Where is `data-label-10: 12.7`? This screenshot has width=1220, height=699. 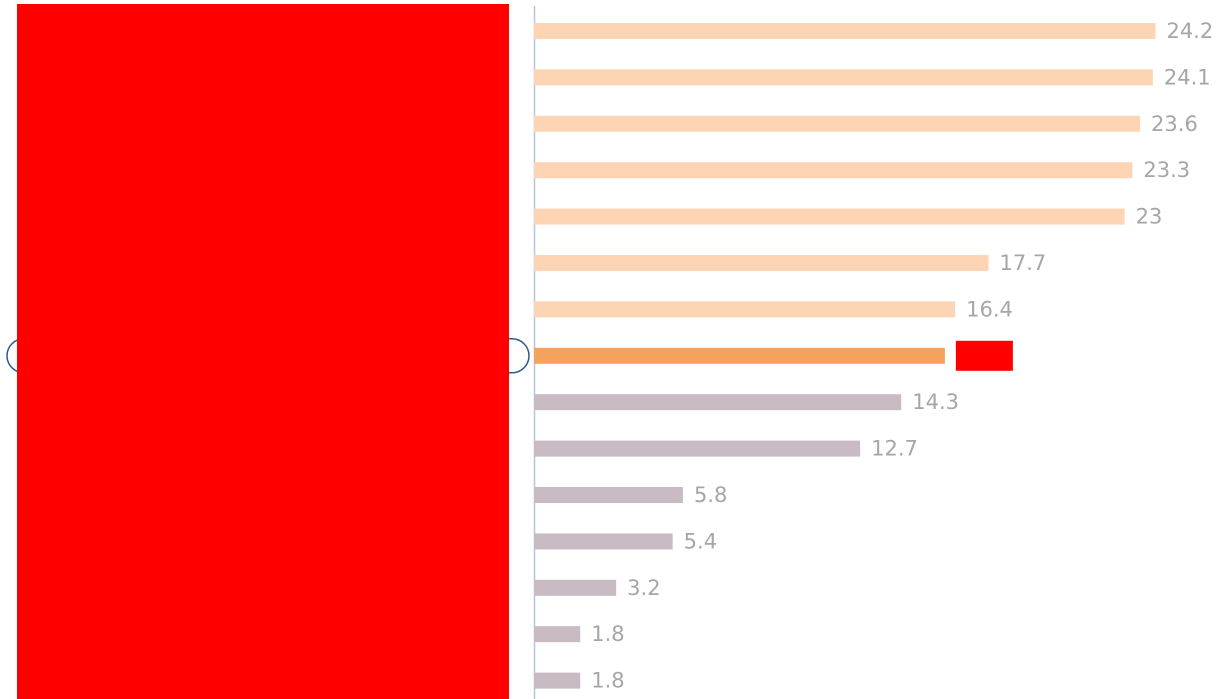
data-label-10: 12.7 is located at coordinates (894, 449).